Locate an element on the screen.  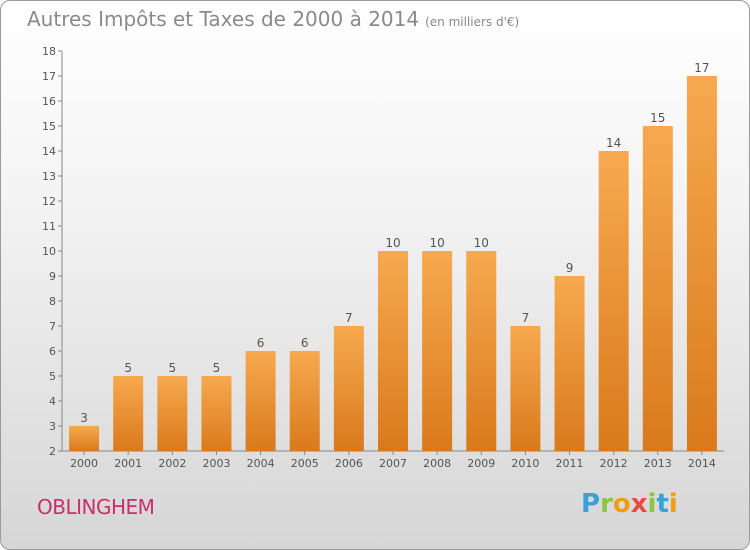
logo-letter: P is located at coordinates (591, 504).